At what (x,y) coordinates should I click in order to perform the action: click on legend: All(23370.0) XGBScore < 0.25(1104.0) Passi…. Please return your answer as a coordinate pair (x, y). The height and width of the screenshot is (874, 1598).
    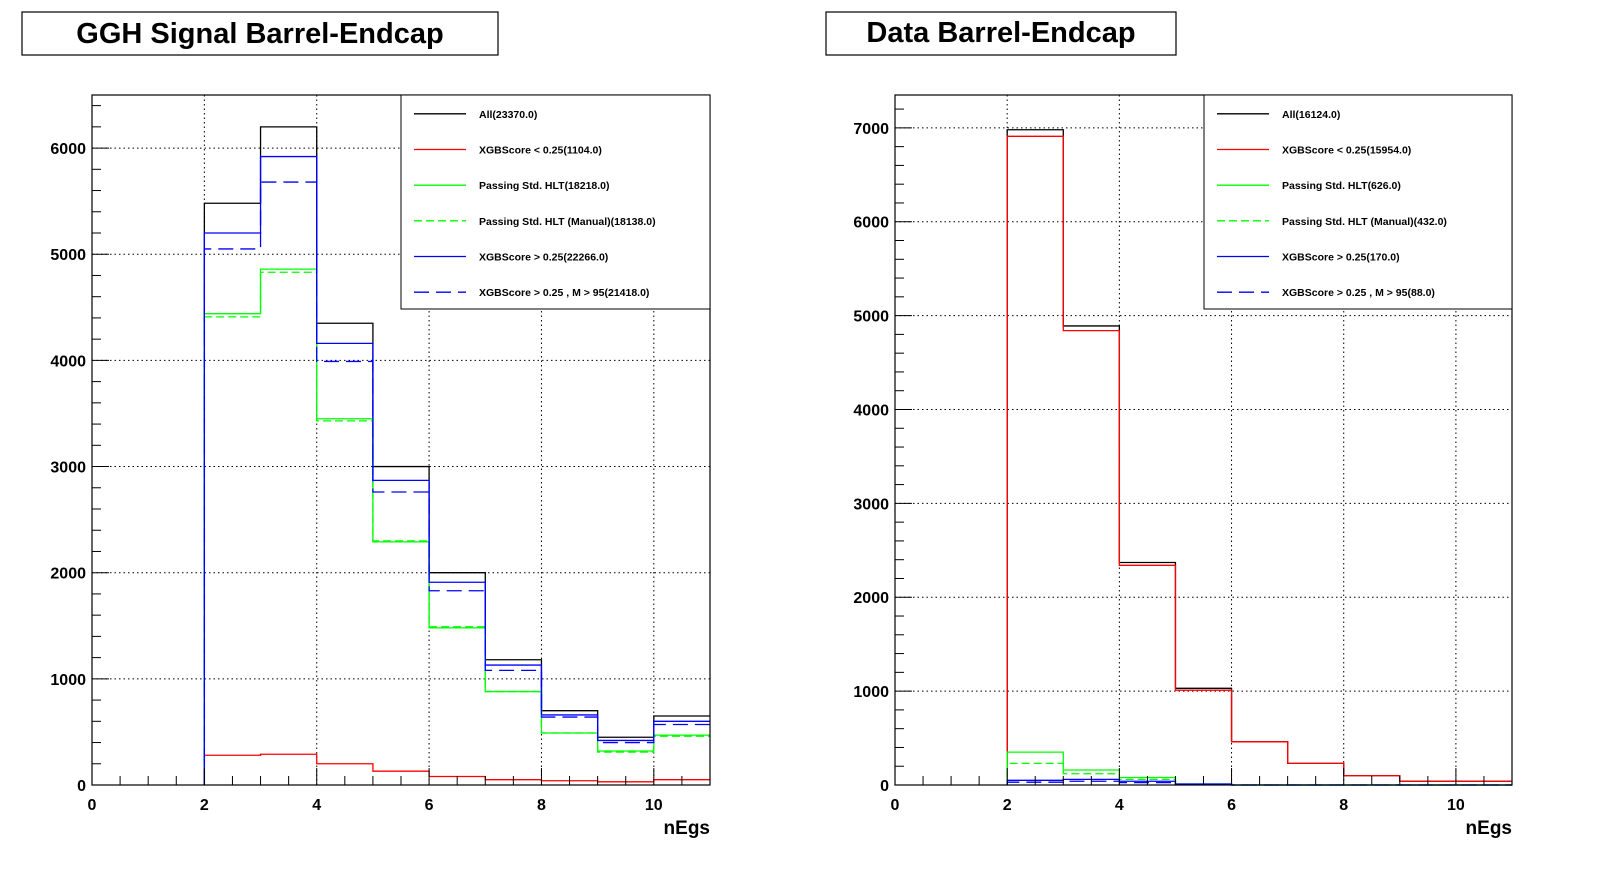
    Looking at the image, I should click on (555, 202).